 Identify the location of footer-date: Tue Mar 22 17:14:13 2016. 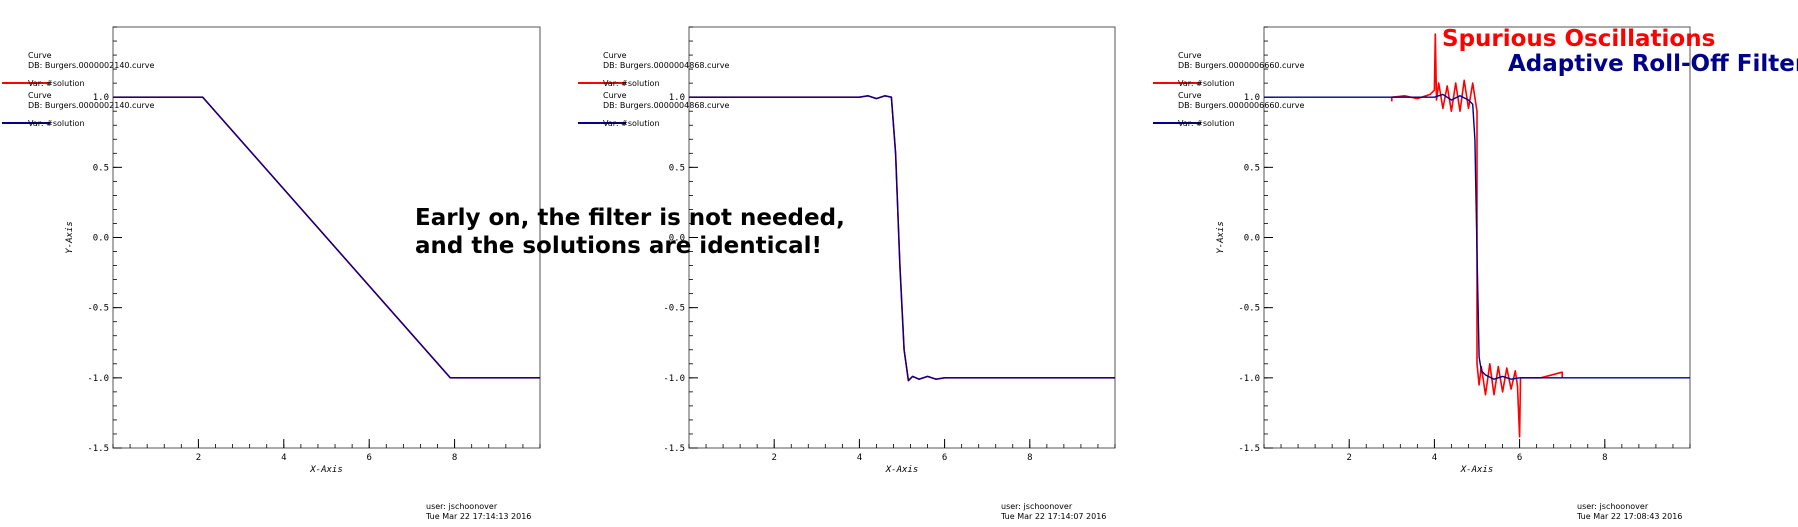
(478, 516).